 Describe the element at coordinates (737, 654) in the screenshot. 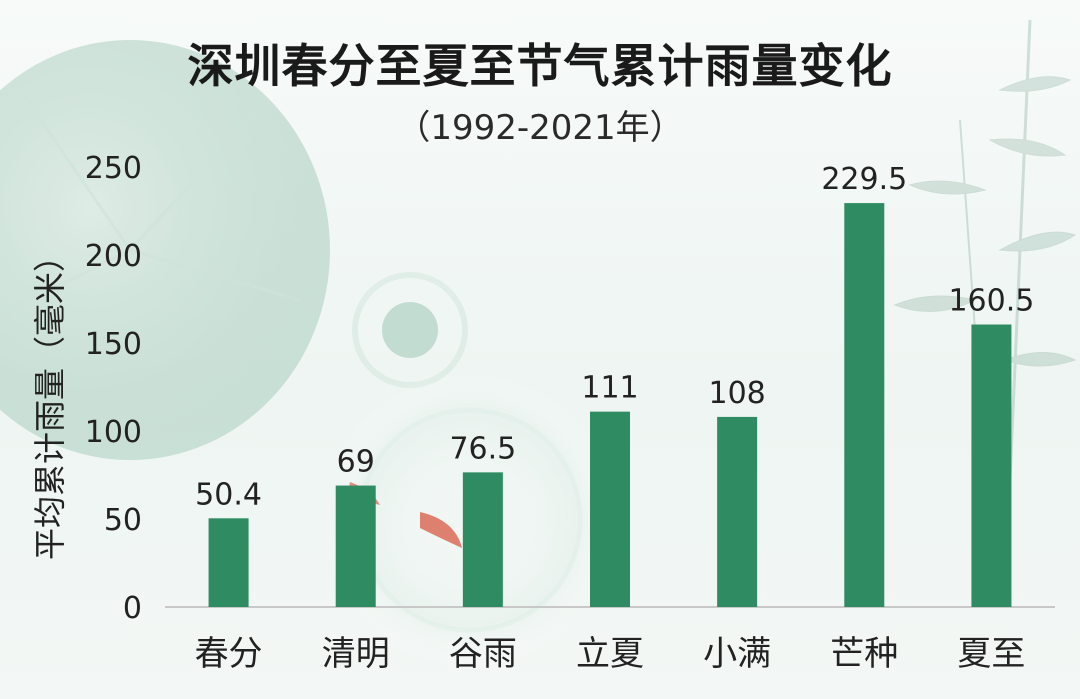

I see `x-tick-label: 小满` at that location.